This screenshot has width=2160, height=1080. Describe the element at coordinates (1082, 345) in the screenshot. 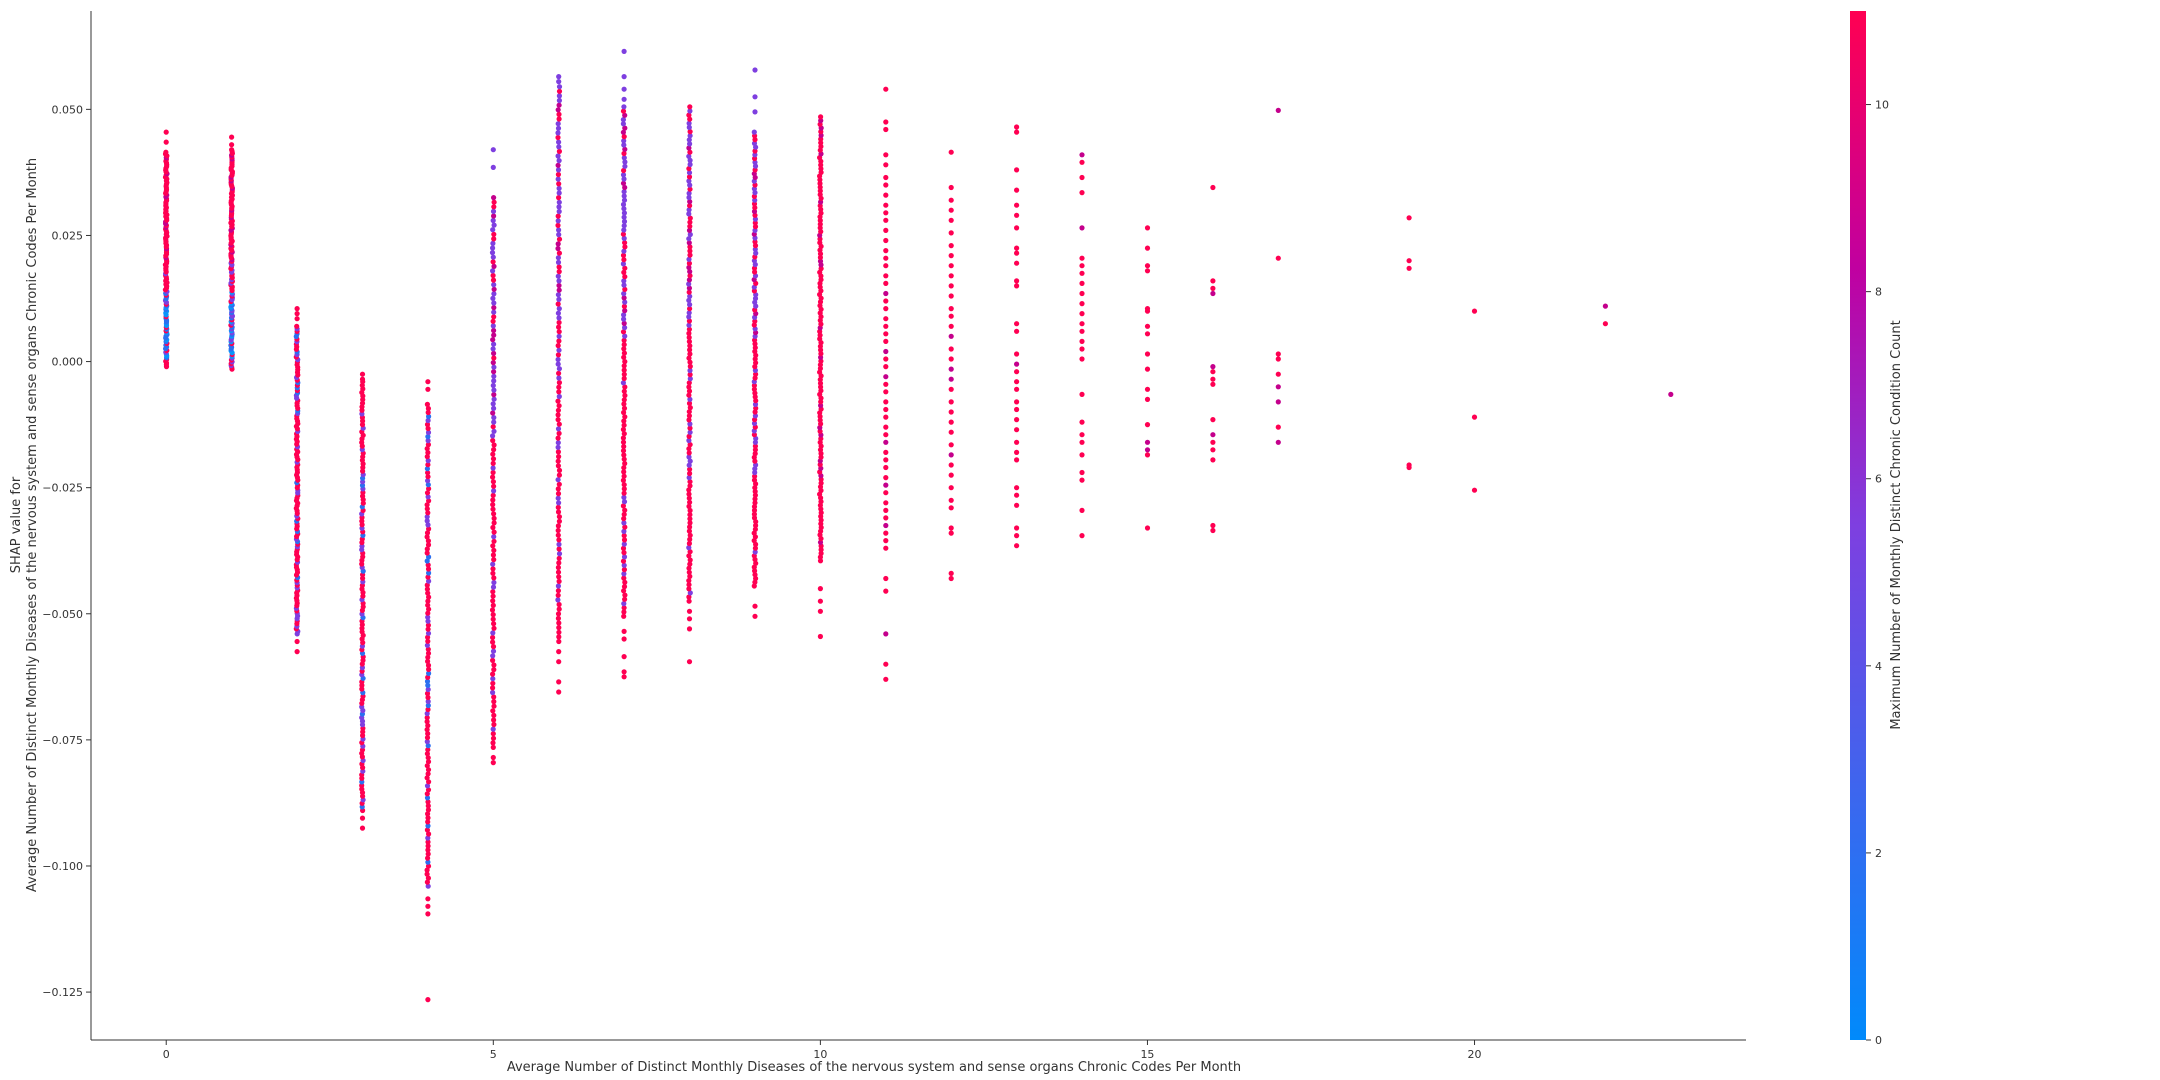

I see `series-column-x14` at that location.